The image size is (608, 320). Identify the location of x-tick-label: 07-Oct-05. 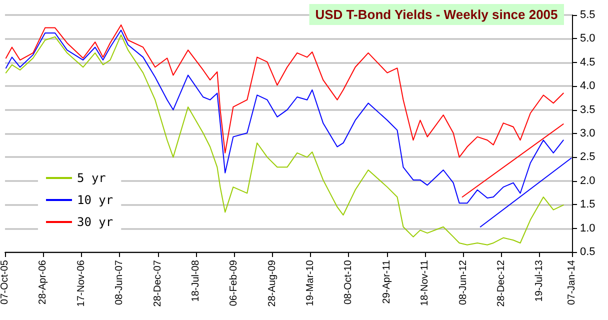
(5, 282).